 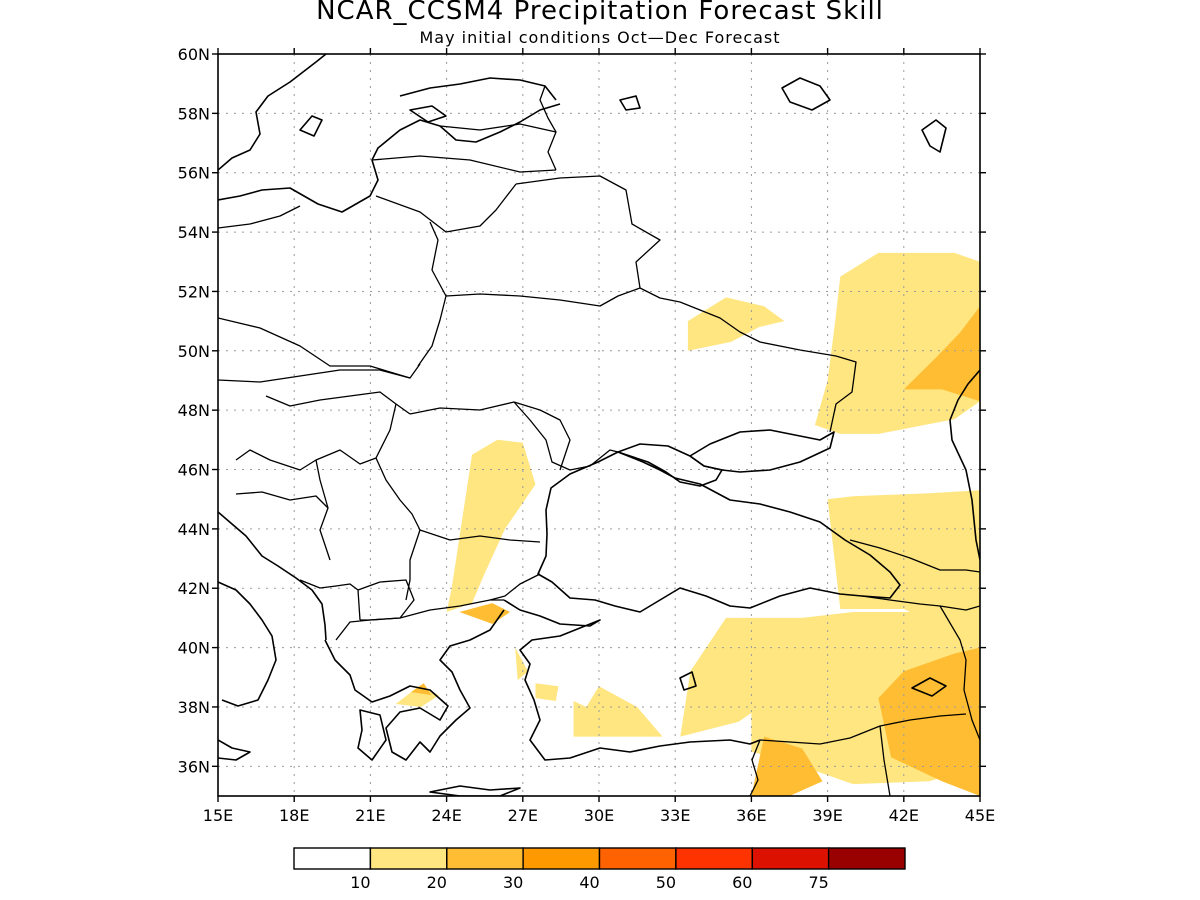 I want to click on colorbar: 10 20 30 40 50 60 75, so click(x=599, y=869).